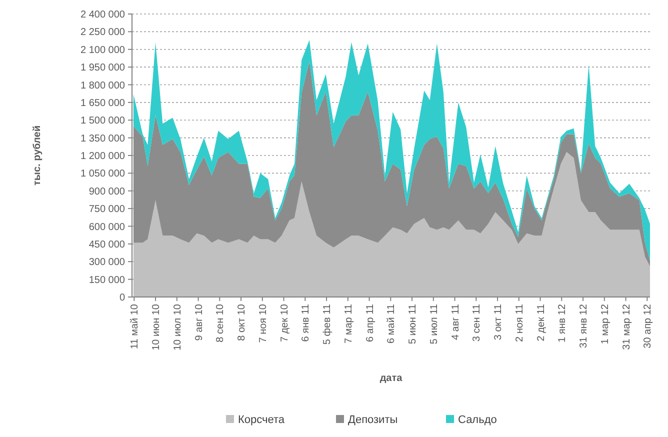 Image resolution: width=668 pixels, height=437 pixels. What do you see at coordinates (541, 323) in the screenshot?
I see `x-tick-label: 2 дек 11` at bounding box center [541, 323].